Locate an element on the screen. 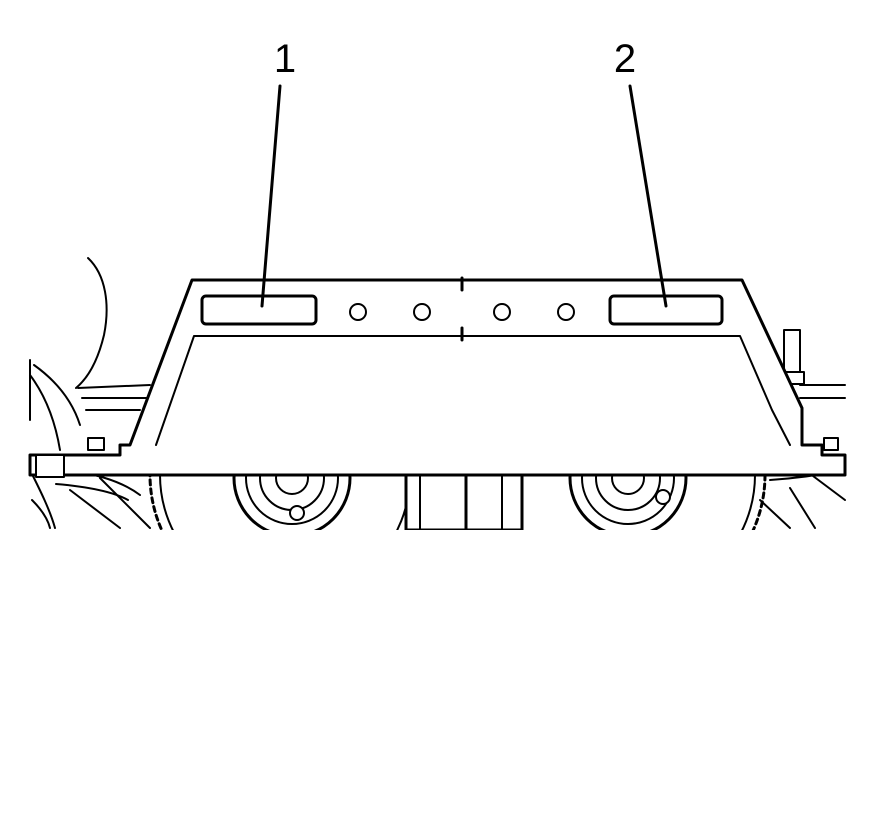 This screenshot has width=879, height=840. left-engine-housing is located at coordinates (90, 393).